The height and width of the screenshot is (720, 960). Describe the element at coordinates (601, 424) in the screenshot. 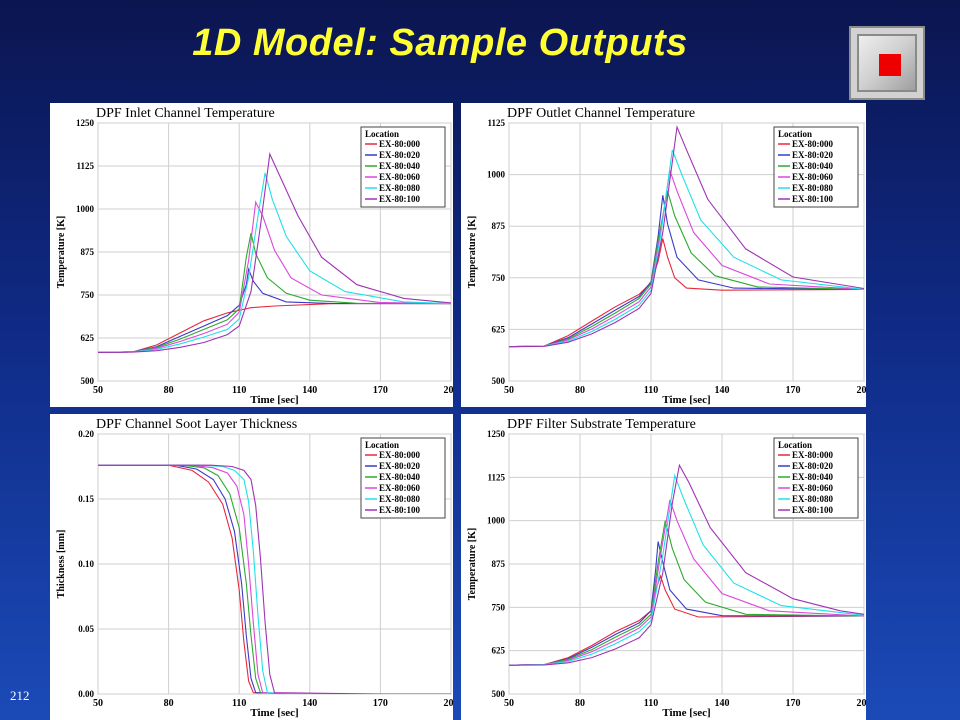

I see `chart-title: DPF Filter Substrate Temperature` at that location.